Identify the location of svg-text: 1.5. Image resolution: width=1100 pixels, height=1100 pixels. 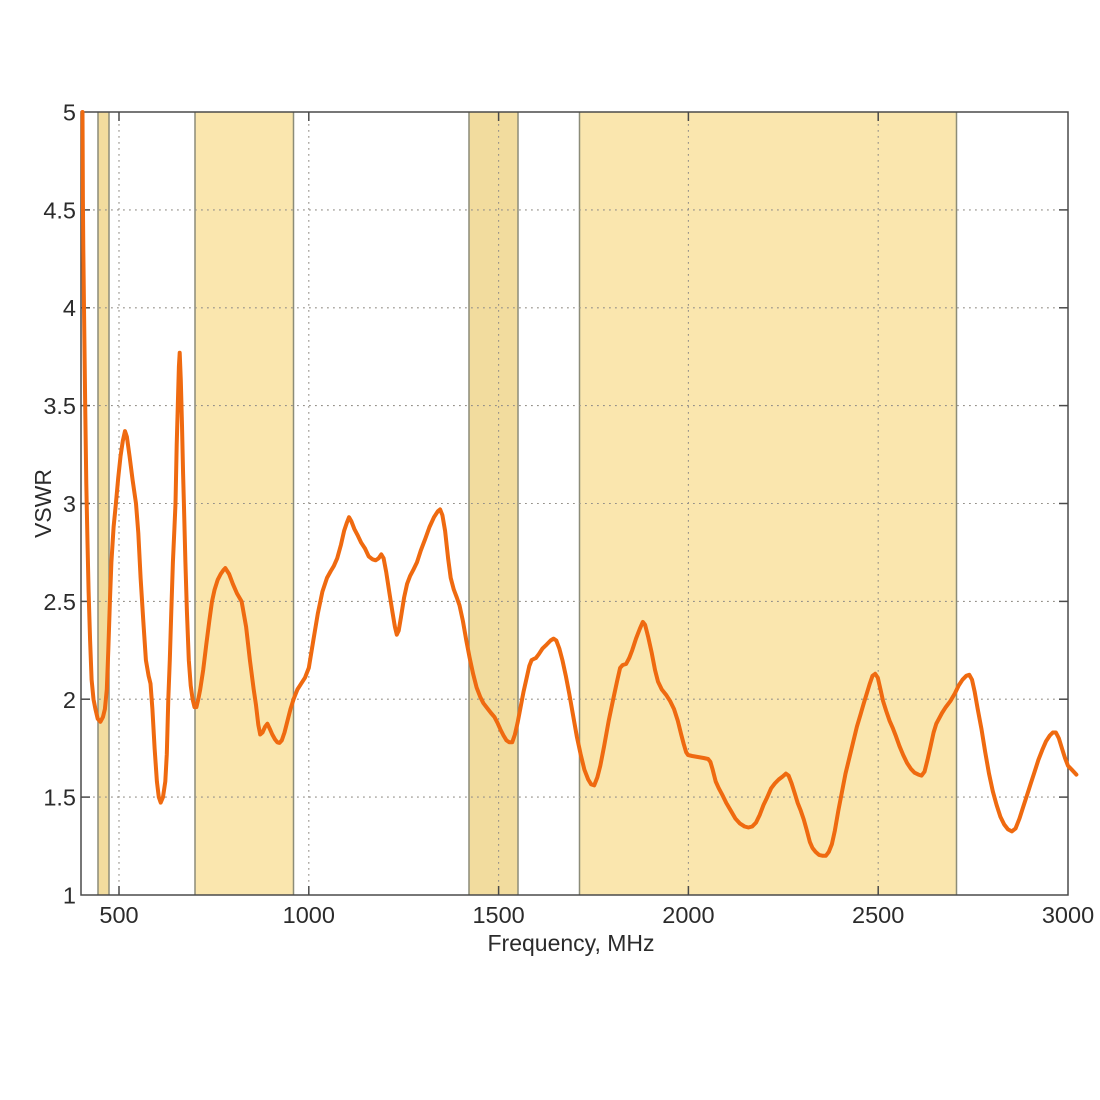
(59, 798).